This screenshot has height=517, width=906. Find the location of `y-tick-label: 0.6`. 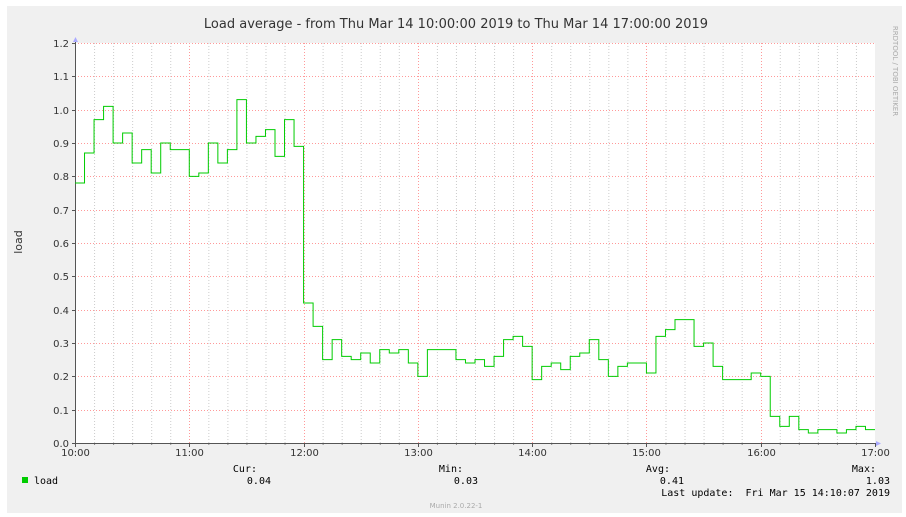

y-tick-label: 0.6 is located at coordinates (61, 244).